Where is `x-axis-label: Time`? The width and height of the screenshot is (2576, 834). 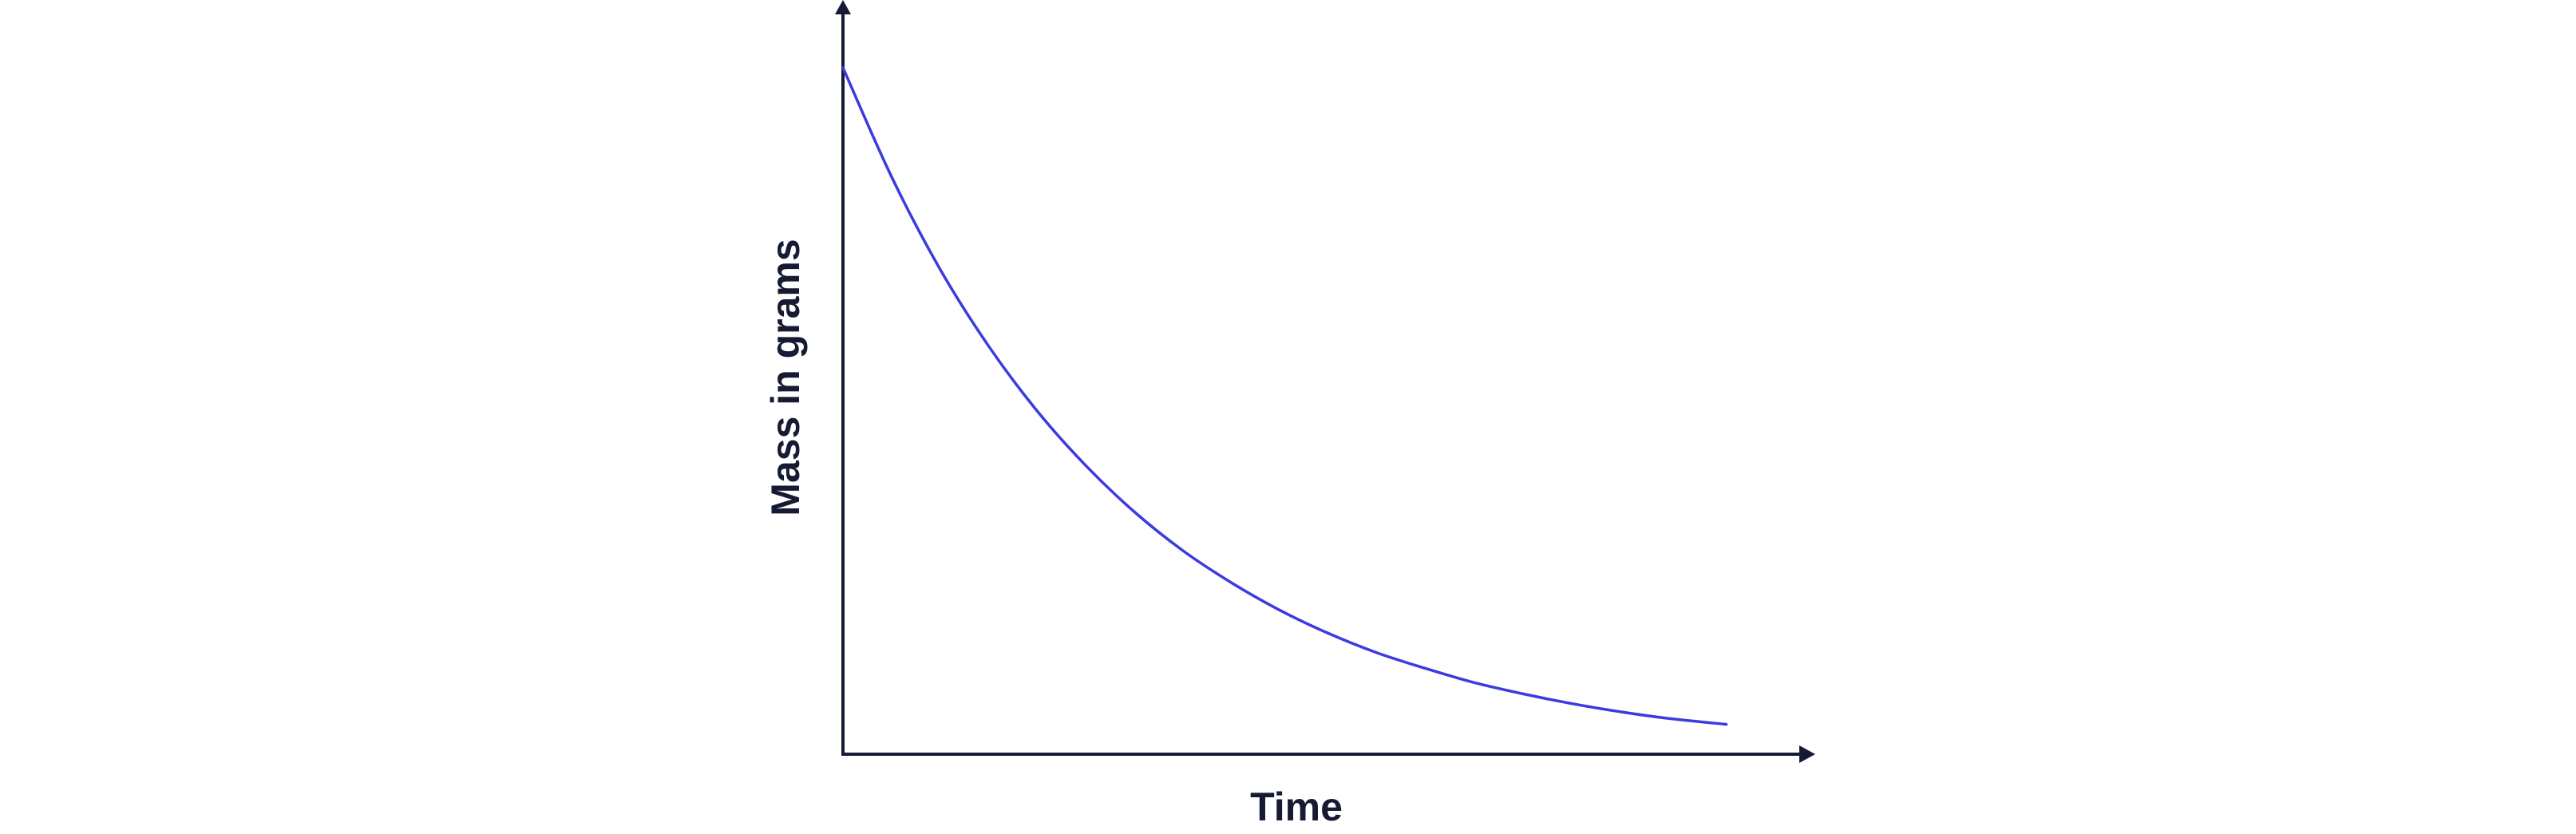
x-axis-label: Time is located at coordinates (1296, 807).